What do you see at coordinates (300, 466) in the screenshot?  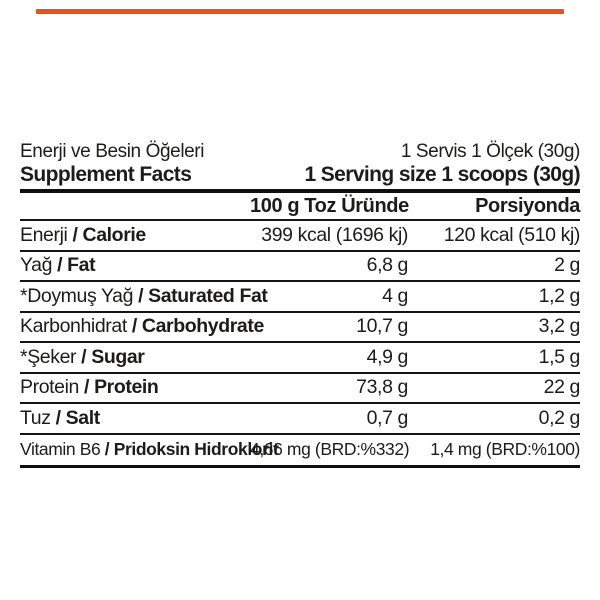 I see `table-bottom-rule` at bounding box center [300, 466].